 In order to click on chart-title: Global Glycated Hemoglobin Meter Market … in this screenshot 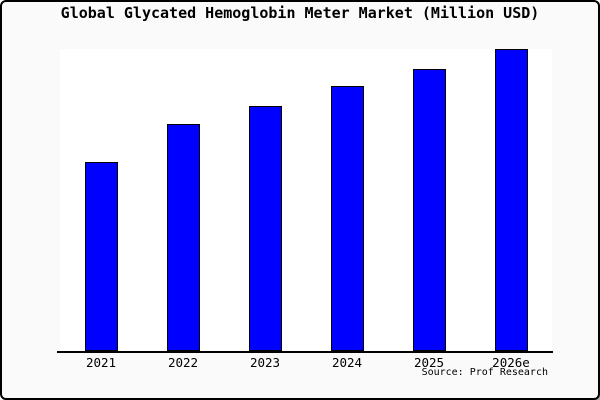, I will do `click(300, 13)`.